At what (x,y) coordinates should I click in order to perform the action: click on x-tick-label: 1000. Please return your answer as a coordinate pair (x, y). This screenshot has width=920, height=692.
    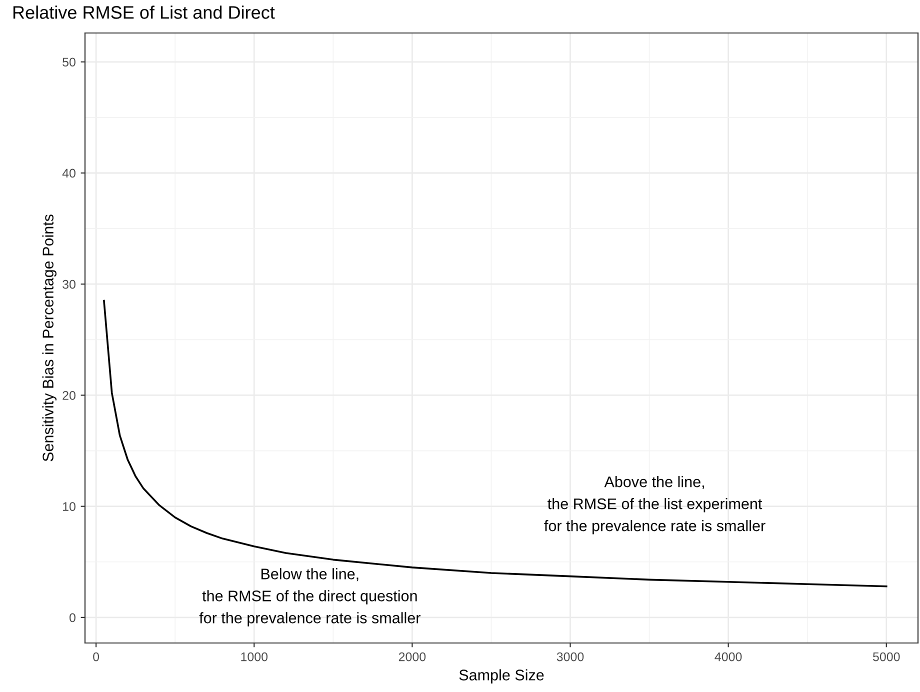
    Looking at the image, I should click on (254, 657).